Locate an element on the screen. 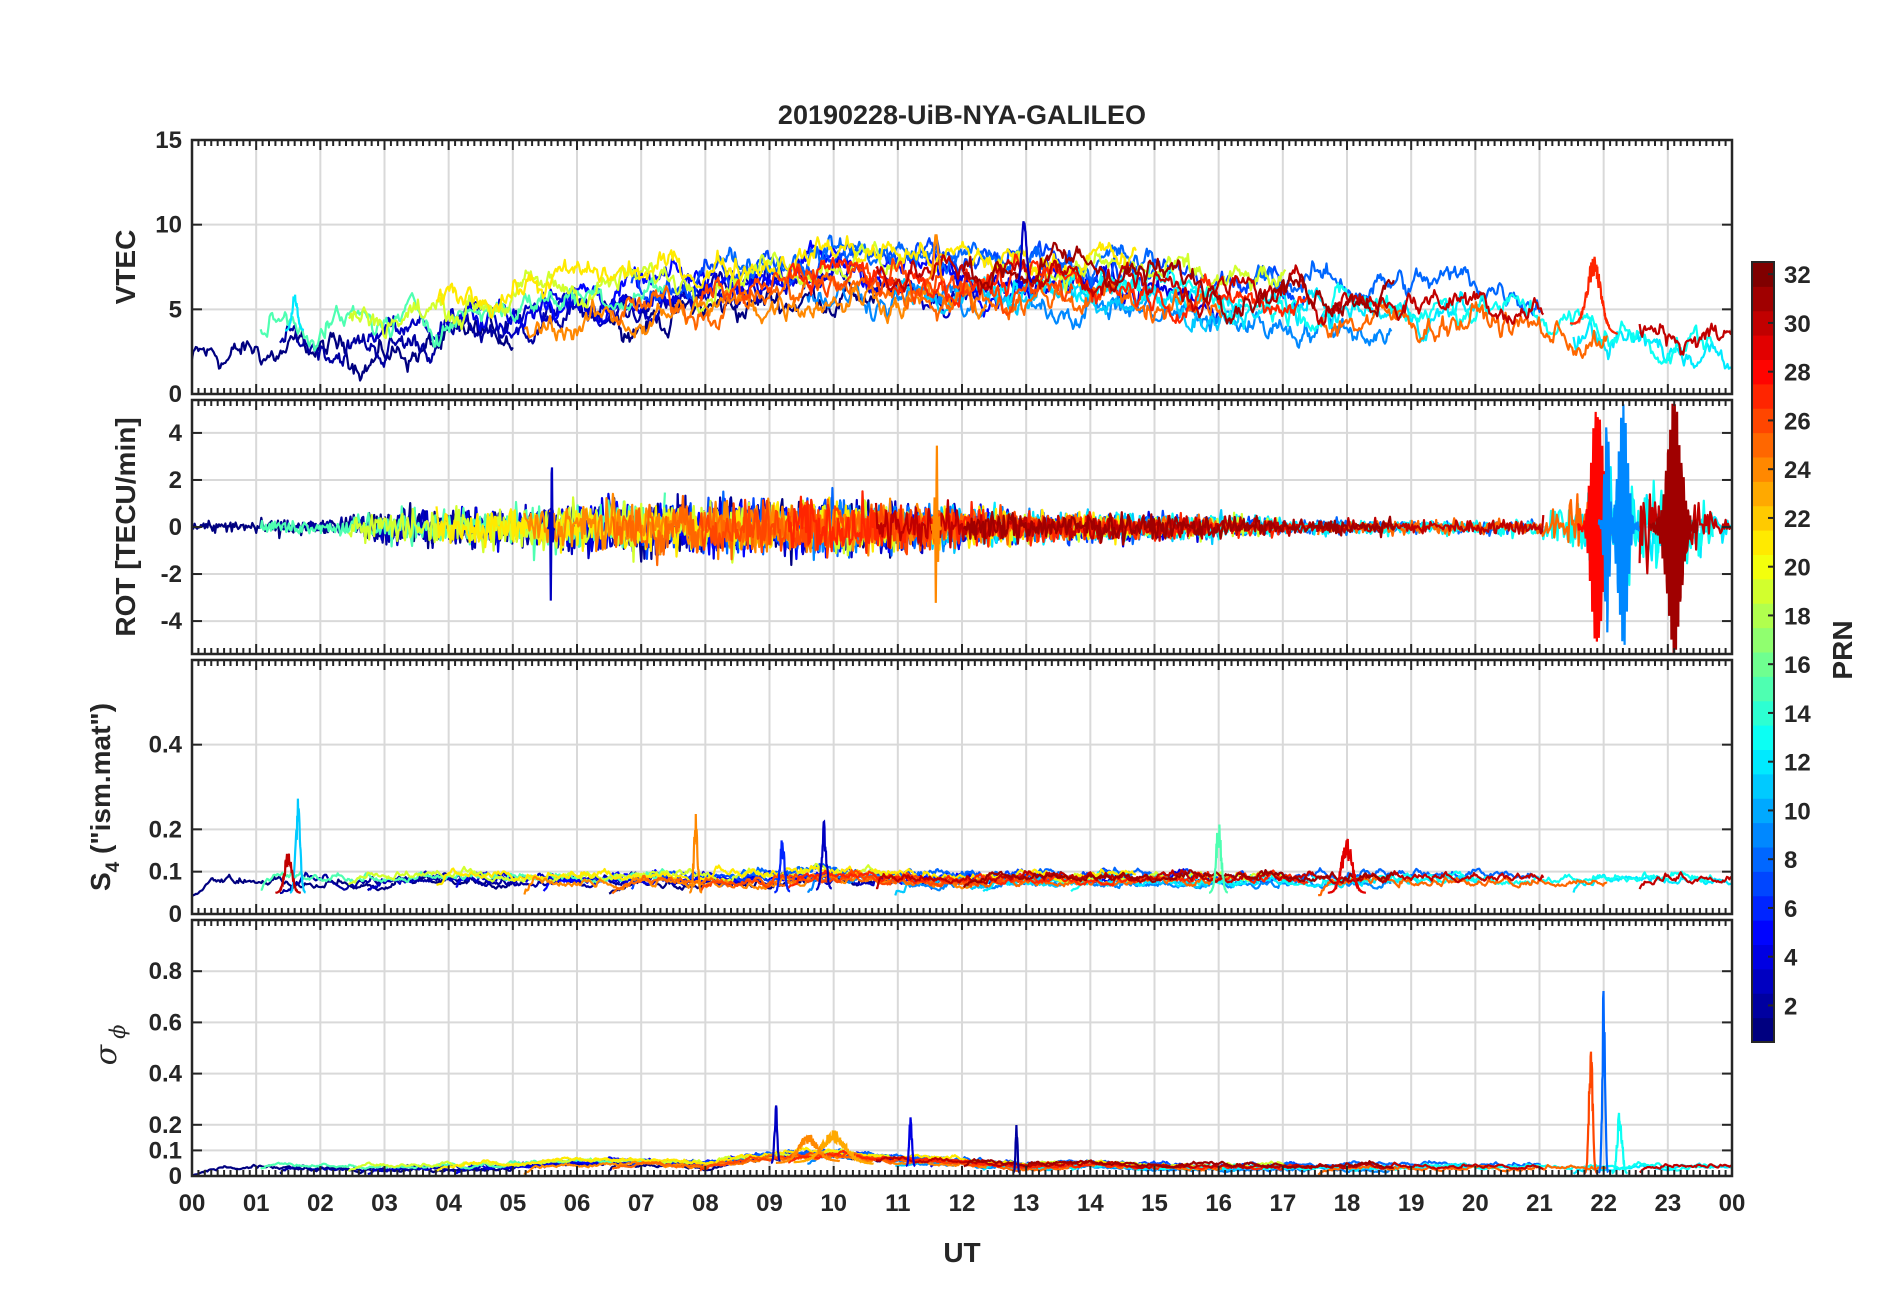 Image resolution: width=1902 pixels, height=1292 pixels. x-tick-label: 16 is located at coordinates (1218, 1203).